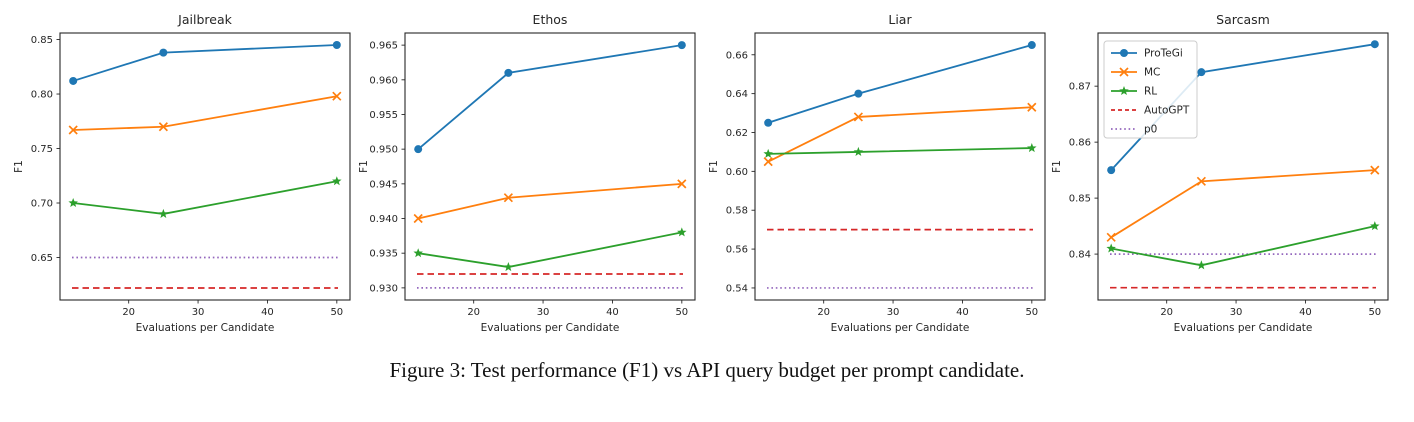 This screenshot has width=1414, height=422. Describe the element at coordinates (1150, 130) in the screenshot. I see `legend-label: p0` at that location.